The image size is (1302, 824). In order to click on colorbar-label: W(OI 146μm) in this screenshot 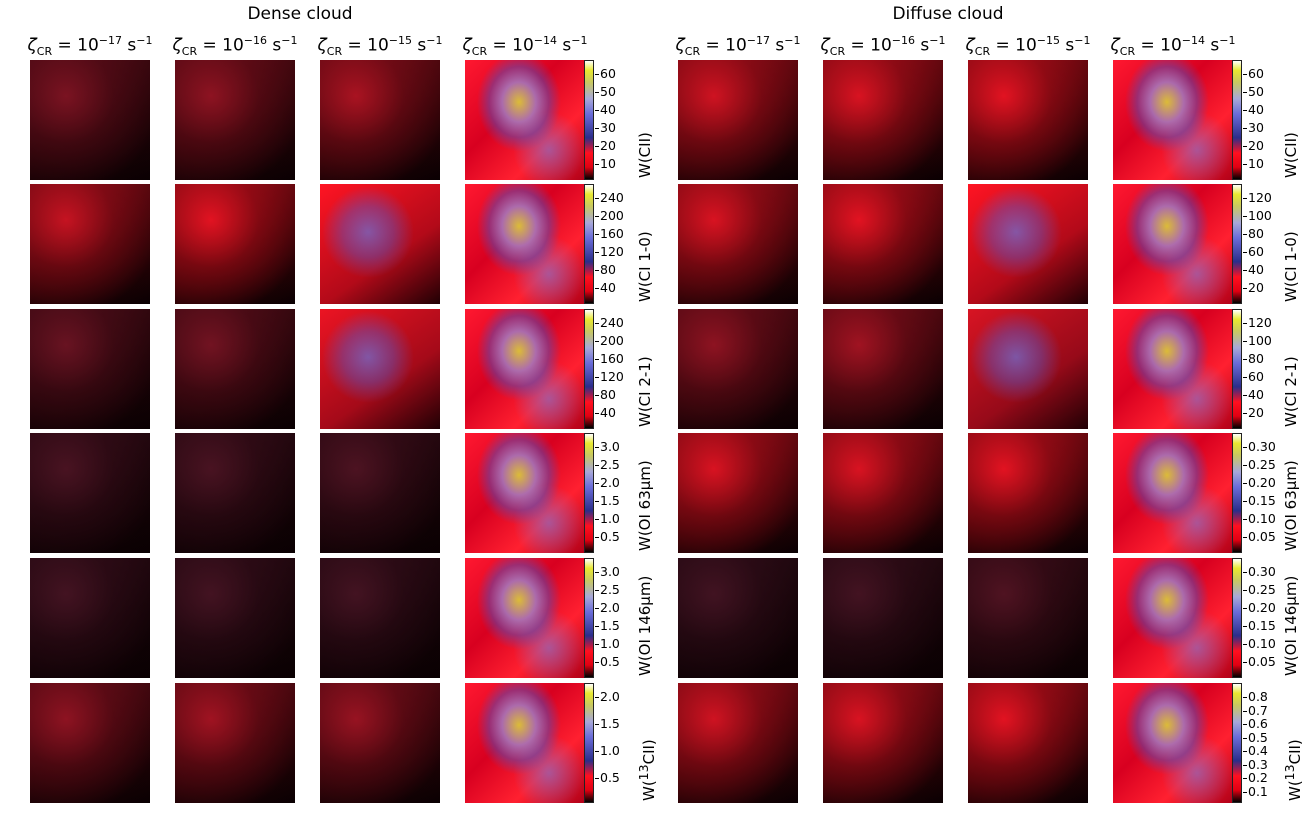, I will do `click(645, 625)`.